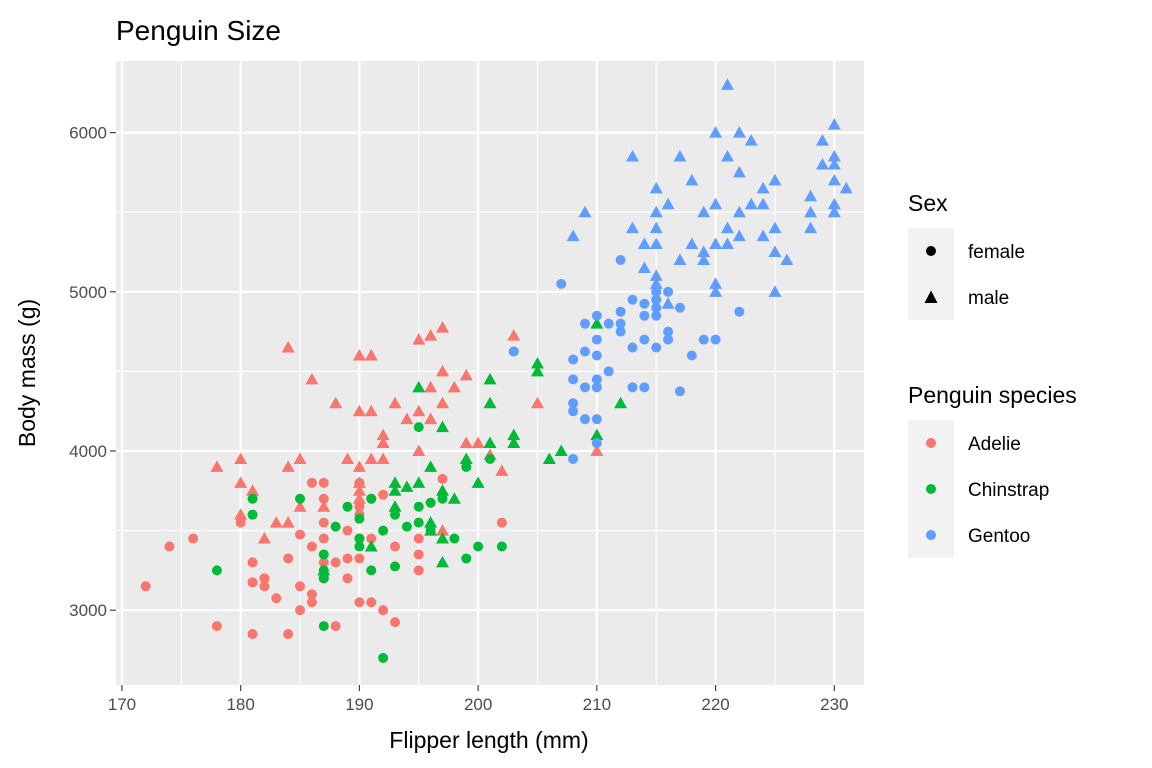  Describe the element at coordinates (996, 252) in the screenshot. I see `legend-label-female: female` at that location.